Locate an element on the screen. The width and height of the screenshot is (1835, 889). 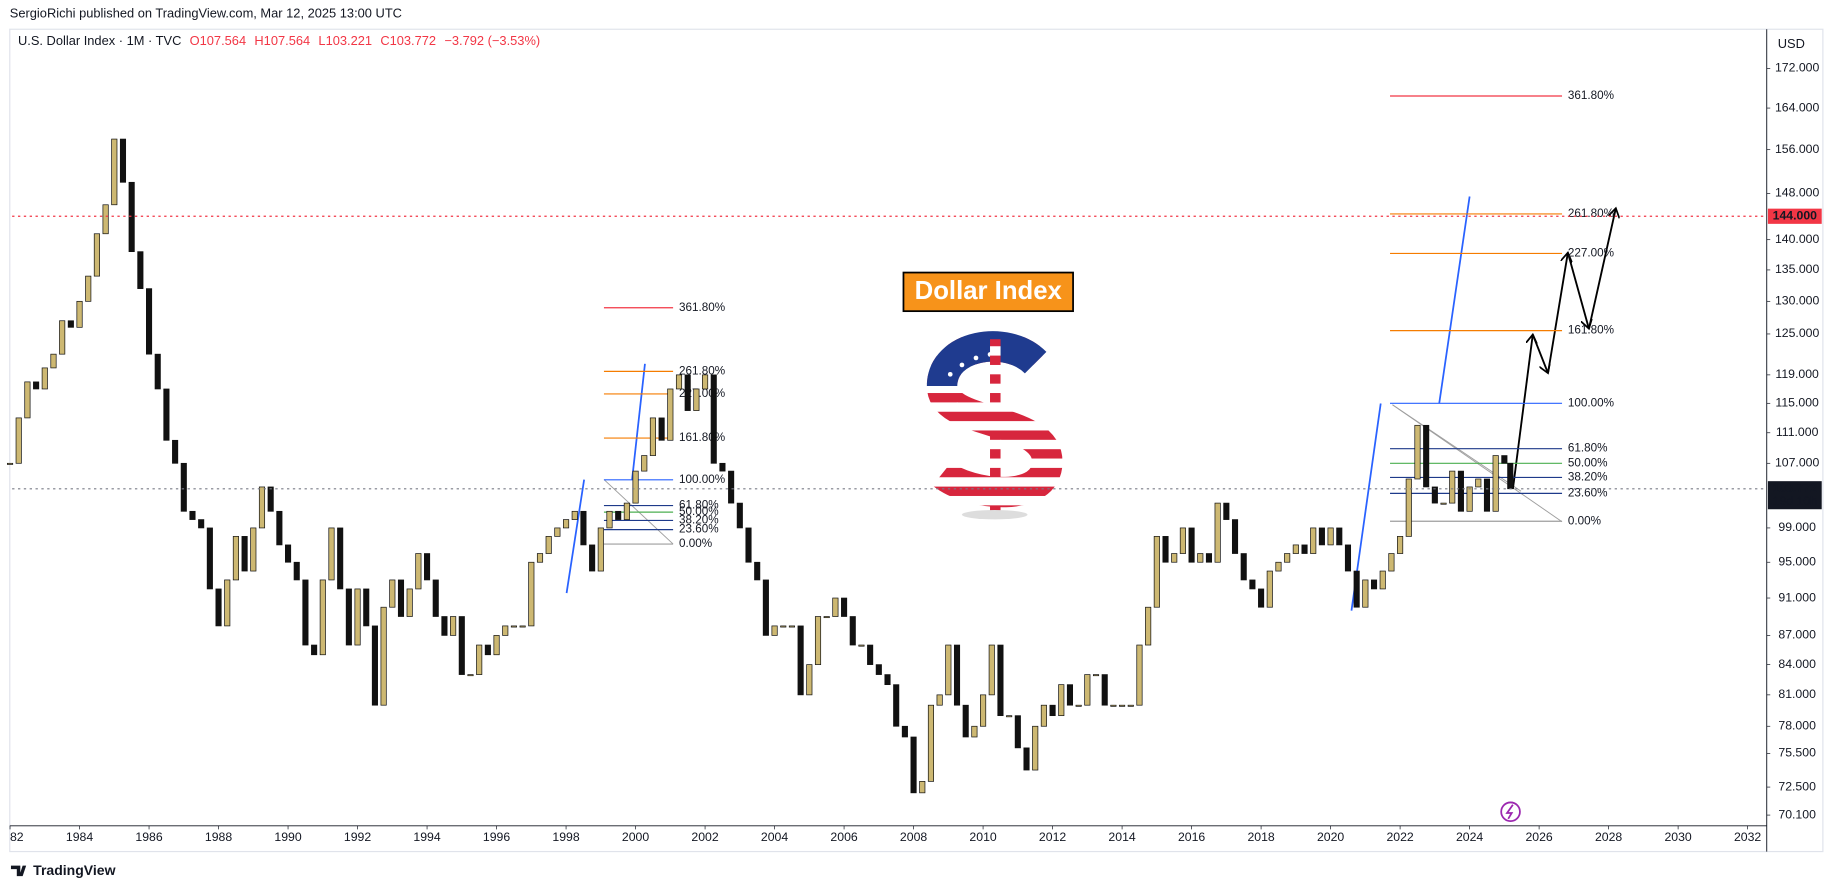
y-tick-label: 140.000 is located at coordinates (1797, 239).